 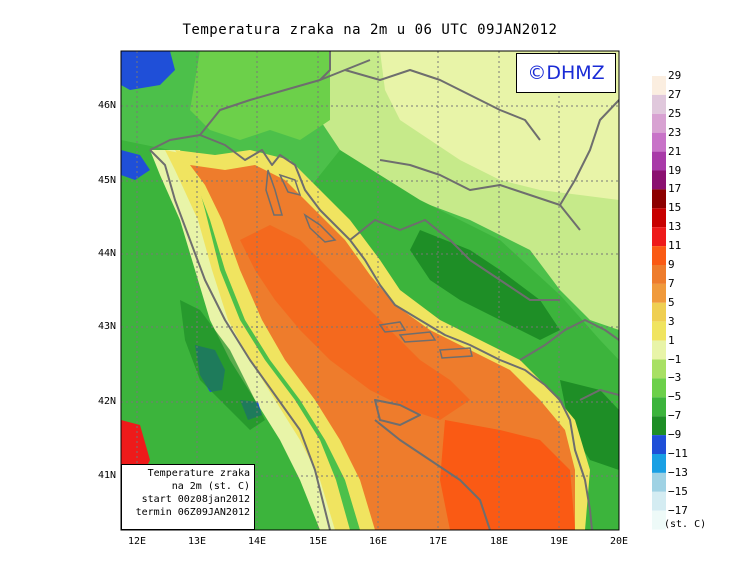 I want to click on border-serbia, so click(x=589, y=152).